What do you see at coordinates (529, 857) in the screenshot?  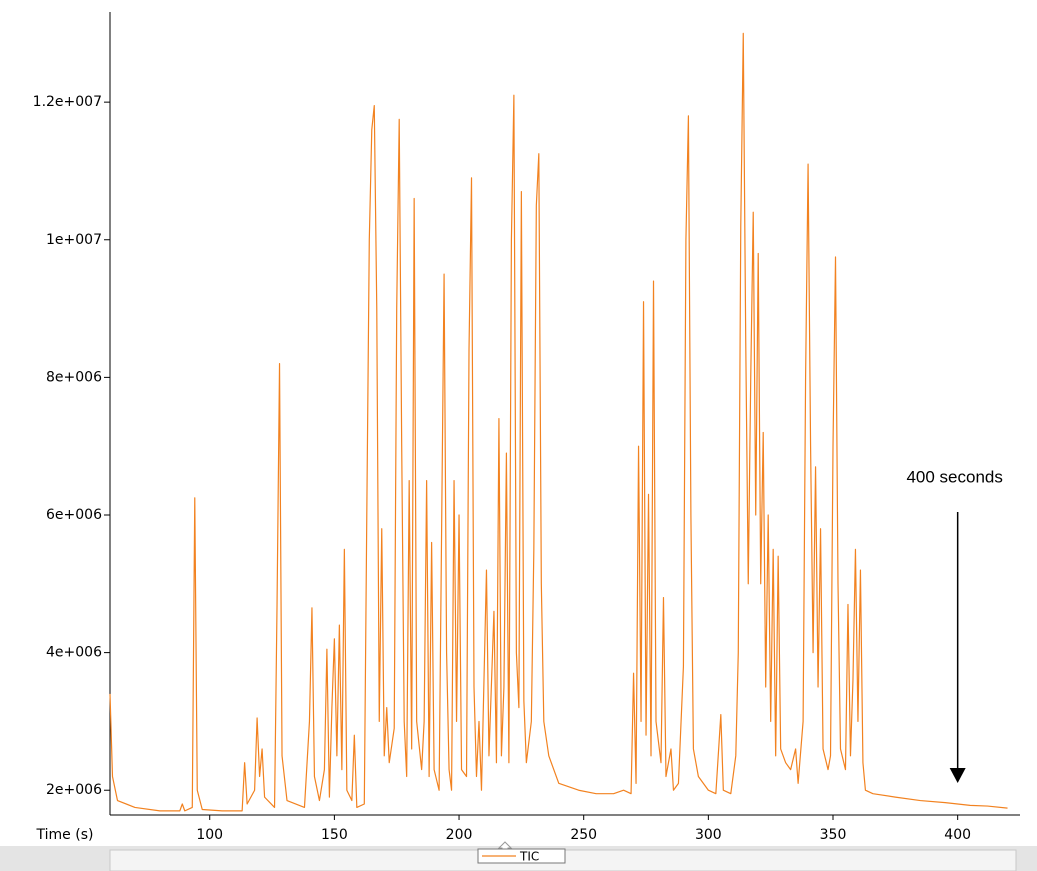 I see `legend-label: TIC` at bounding box center [529, 857].